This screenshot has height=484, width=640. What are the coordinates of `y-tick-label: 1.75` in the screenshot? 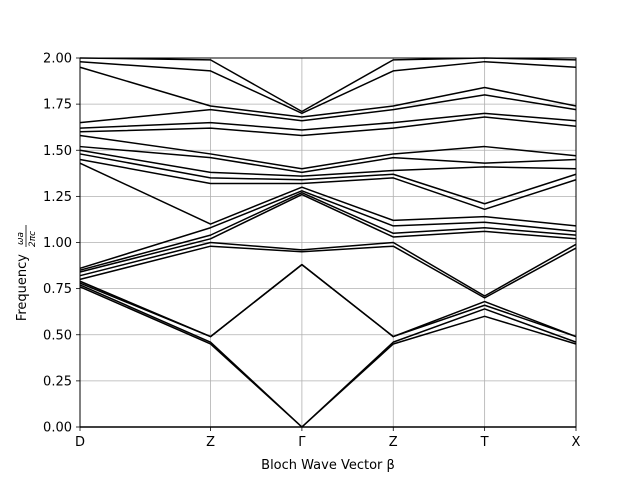 It's located at (57, 105).